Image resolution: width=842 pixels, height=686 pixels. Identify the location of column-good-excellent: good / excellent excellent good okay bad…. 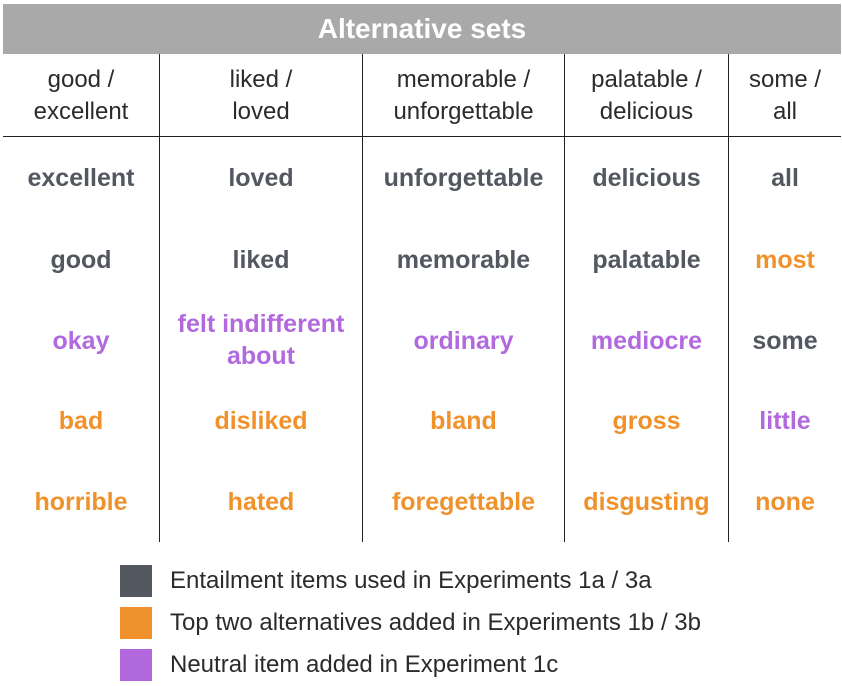
(81, 298).